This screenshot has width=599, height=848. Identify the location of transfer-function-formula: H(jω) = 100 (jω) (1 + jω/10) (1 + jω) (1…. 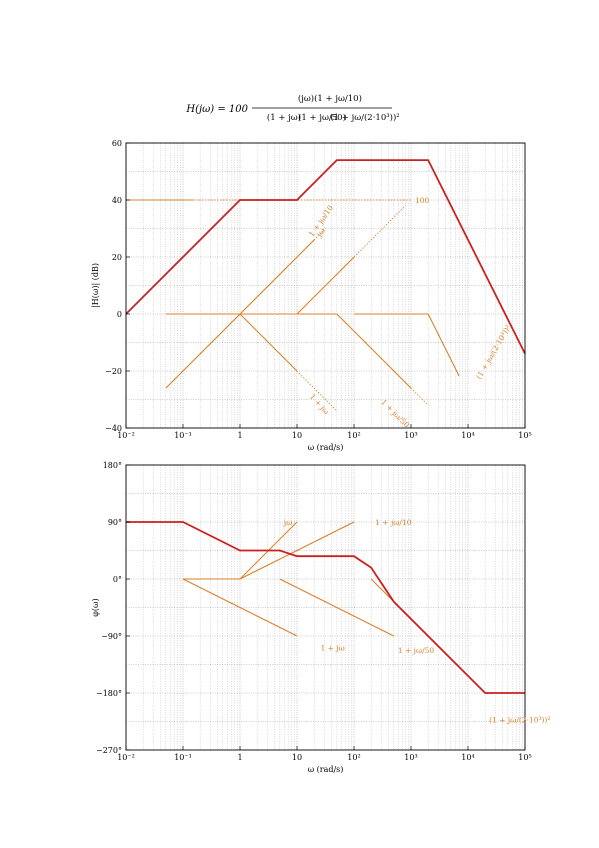
(292, 108).